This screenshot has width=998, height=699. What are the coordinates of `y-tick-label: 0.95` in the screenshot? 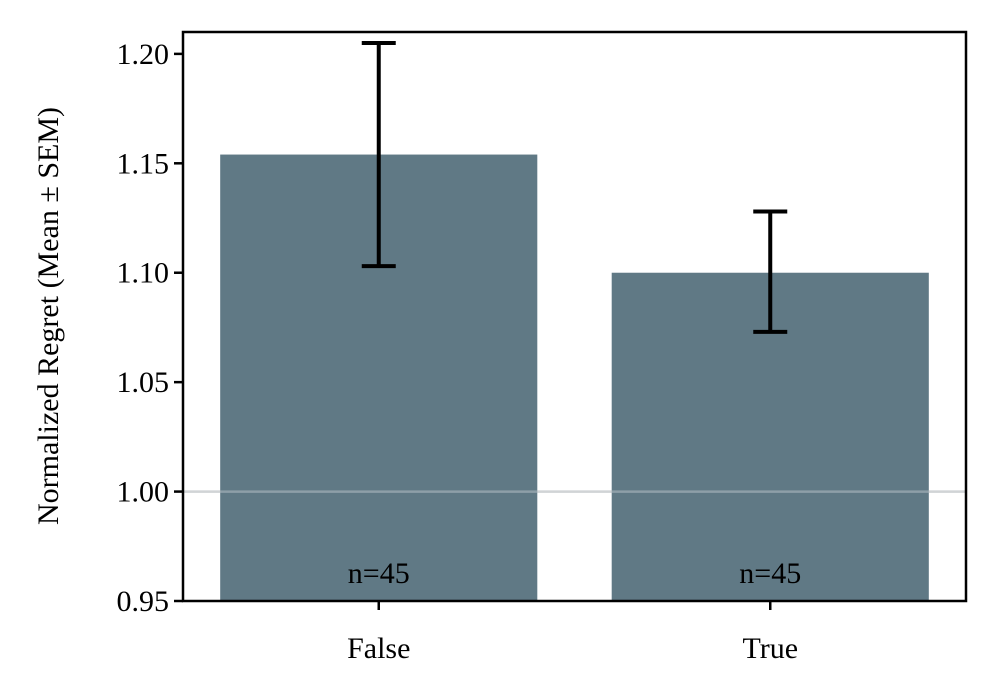 It's located at (143, 601).